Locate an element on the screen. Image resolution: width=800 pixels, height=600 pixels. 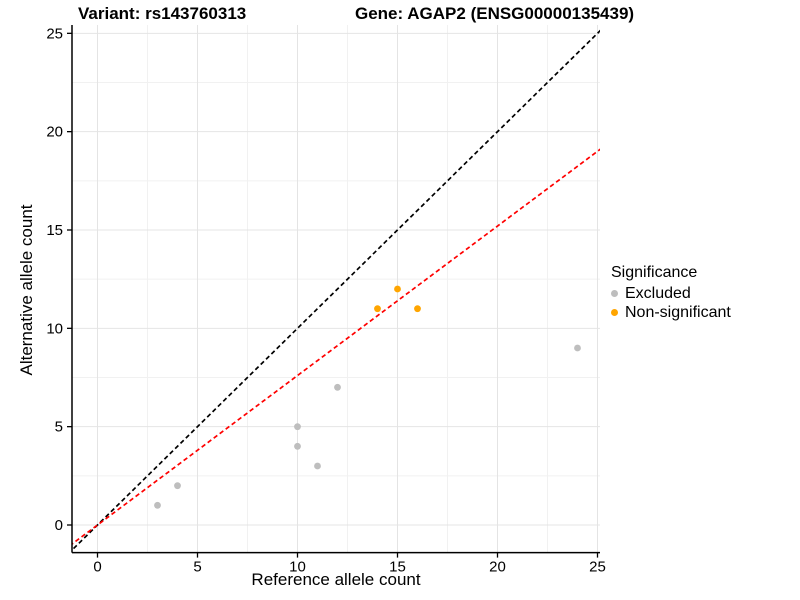
legend-item-non-significant: Non-significant is located at coordinates (668, 312).